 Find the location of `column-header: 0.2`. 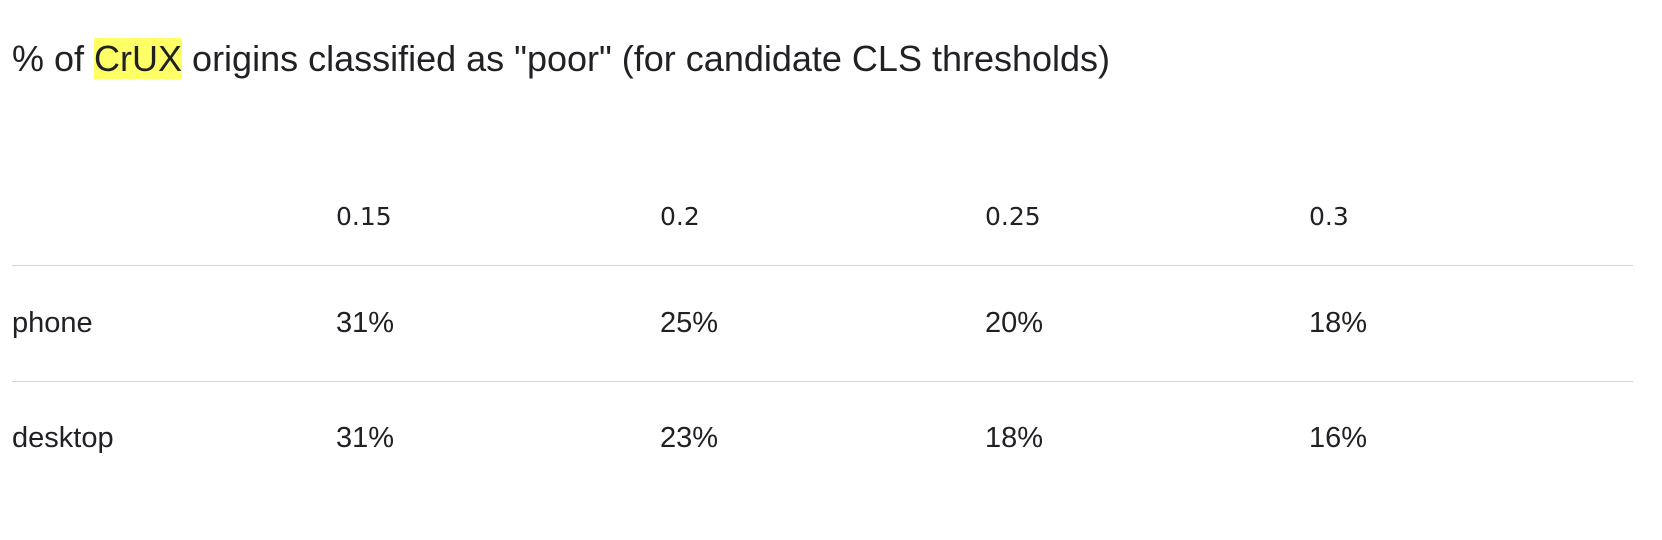

column-header: 0.2 is located at coordinates (680, 216).